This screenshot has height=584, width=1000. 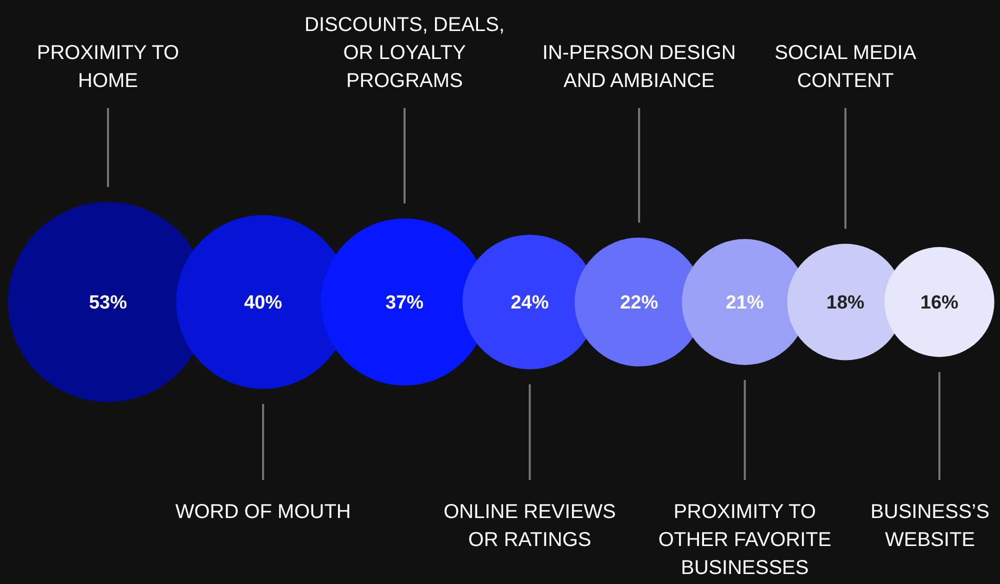 What do you see at coordinates (108, 67) in the screenshot?
I see `category-label: PROXIMITY TO HOME` at bounding box center [108, 67].